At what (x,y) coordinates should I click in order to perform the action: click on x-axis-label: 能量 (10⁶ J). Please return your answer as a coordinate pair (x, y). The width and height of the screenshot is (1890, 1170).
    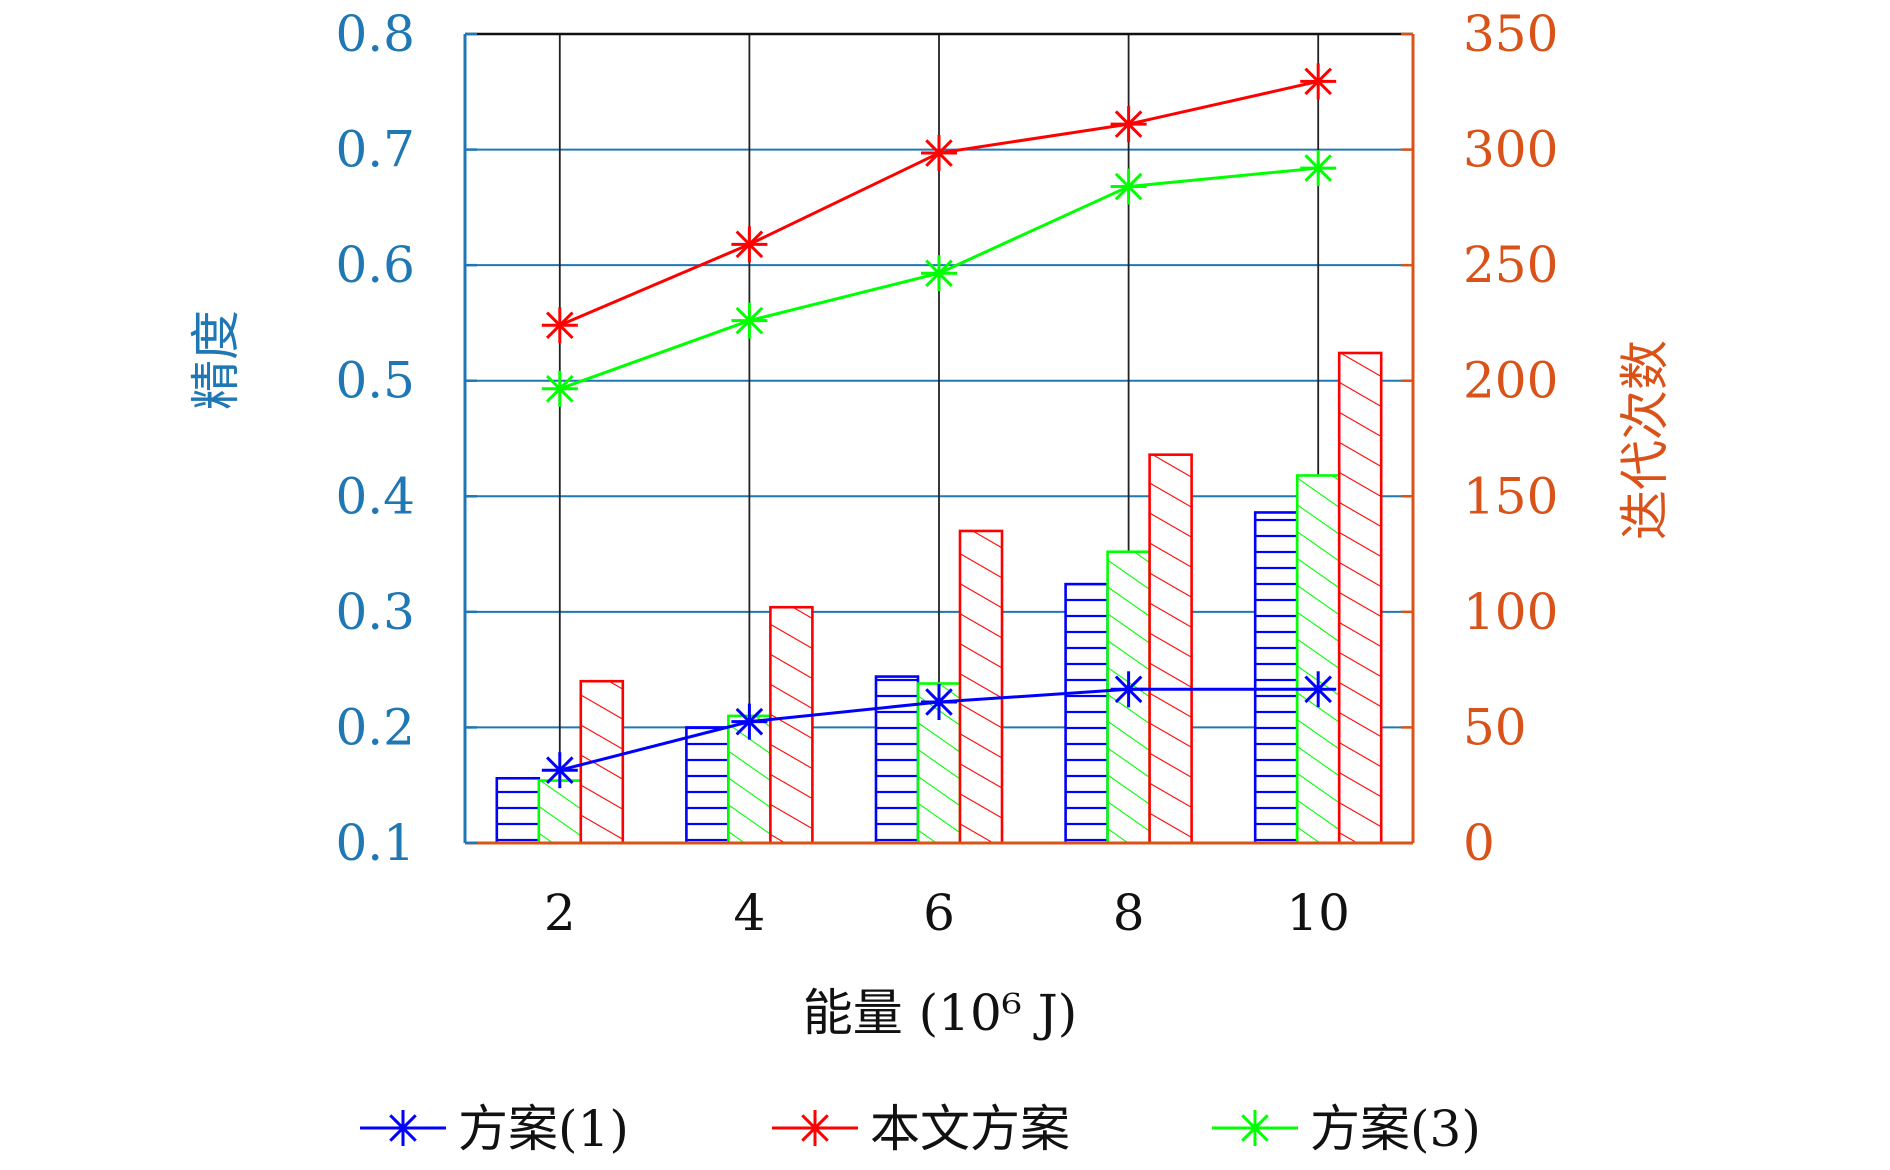
    Looking at the image, I should click on (940, 1013).